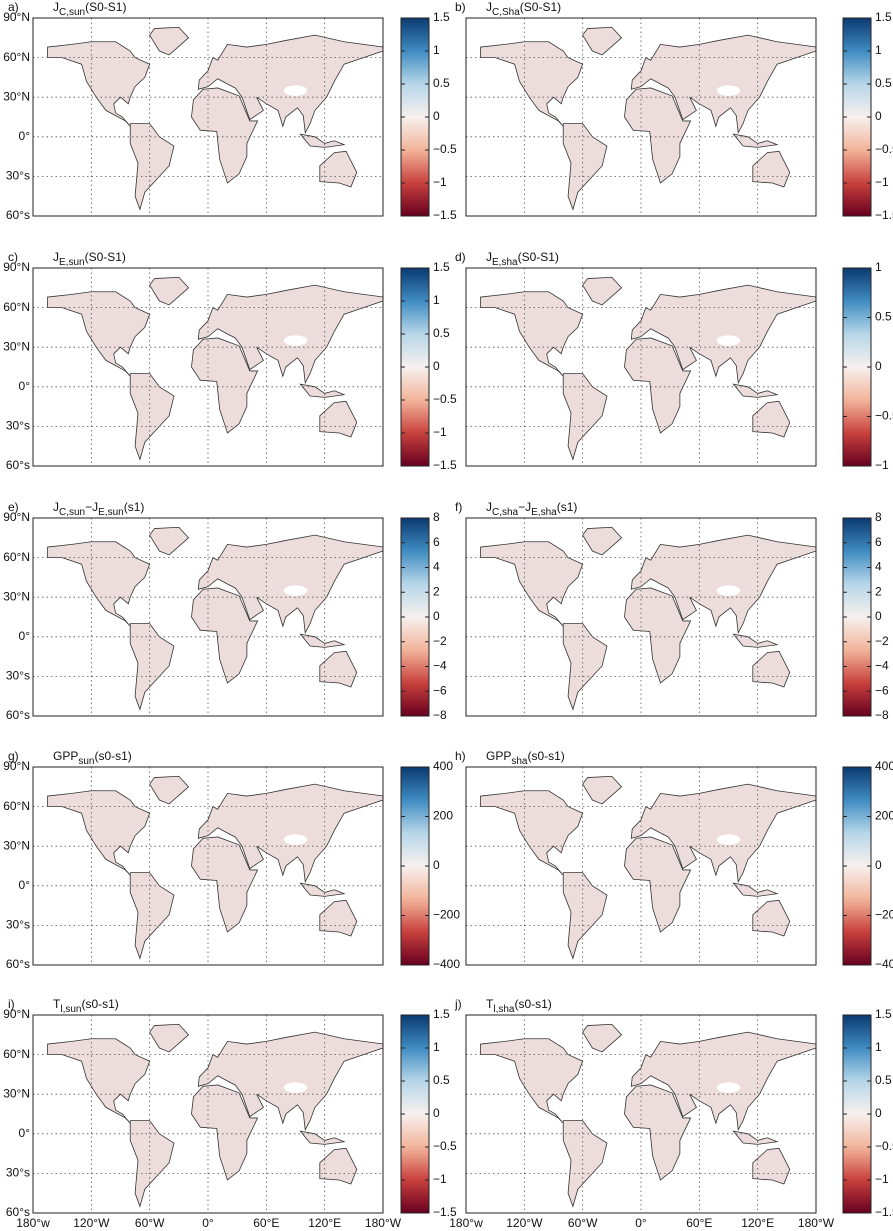 The image size is (893, 1231). I want to click on title-part: −J, so click(524, 507).